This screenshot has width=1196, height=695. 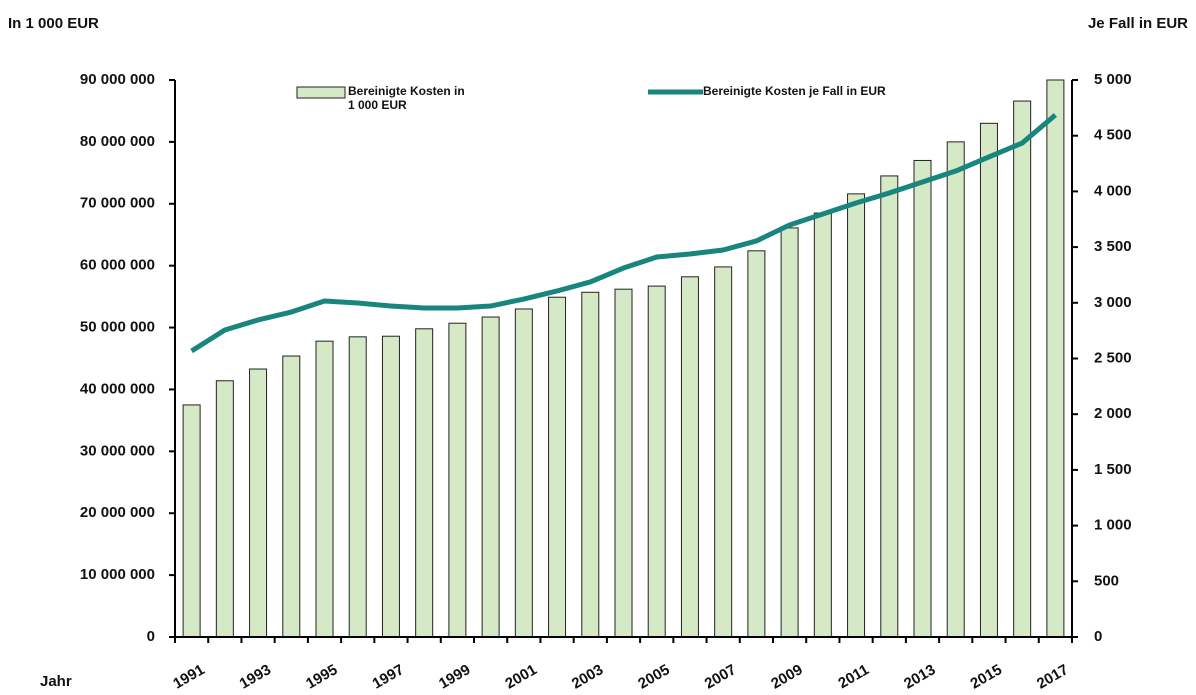 What do you see at coordinates (1052, 676) in the screenshot?
I see `x-tick-label: 2017` at bounding box center [1052, 676].